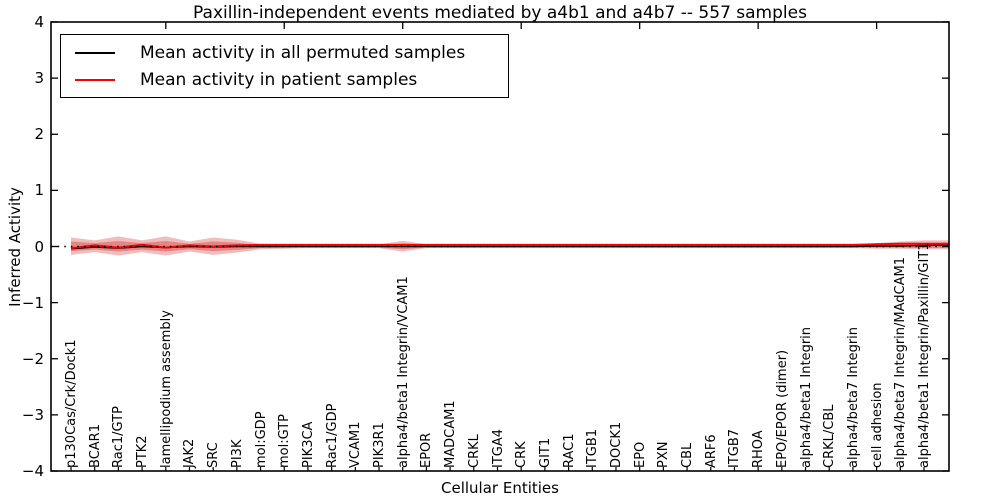 The width and height of the screenshot is (1000, 500). I want to click on x-tick-label: DOCK1, so click(616, 444).